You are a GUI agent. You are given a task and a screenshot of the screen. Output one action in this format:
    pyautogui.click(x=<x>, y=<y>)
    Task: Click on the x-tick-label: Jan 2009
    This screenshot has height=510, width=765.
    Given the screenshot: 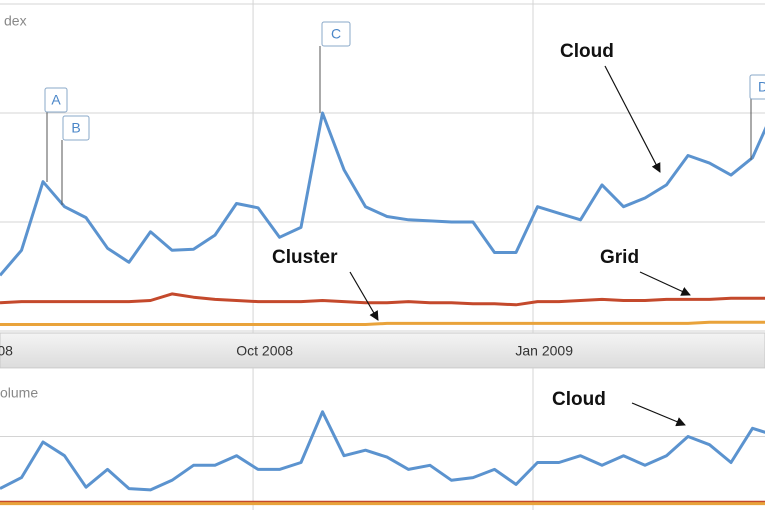 What is the action you would take?
    pyautogui.click(x=544, y=351)
    